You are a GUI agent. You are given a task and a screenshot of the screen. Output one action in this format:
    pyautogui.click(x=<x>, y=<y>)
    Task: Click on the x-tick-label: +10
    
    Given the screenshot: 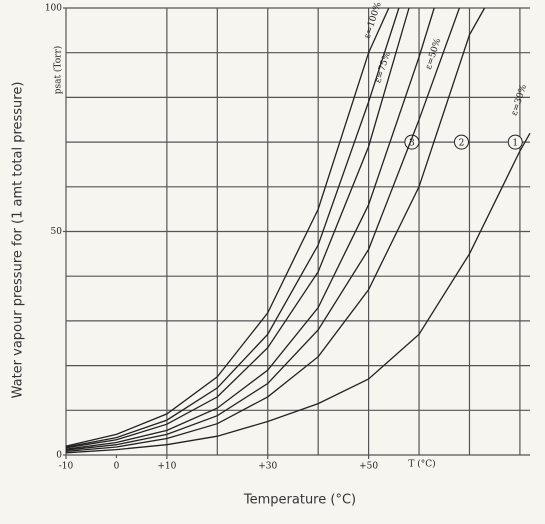 What is the action you would take?
    pyautogui.click(x=166, y=467)
    